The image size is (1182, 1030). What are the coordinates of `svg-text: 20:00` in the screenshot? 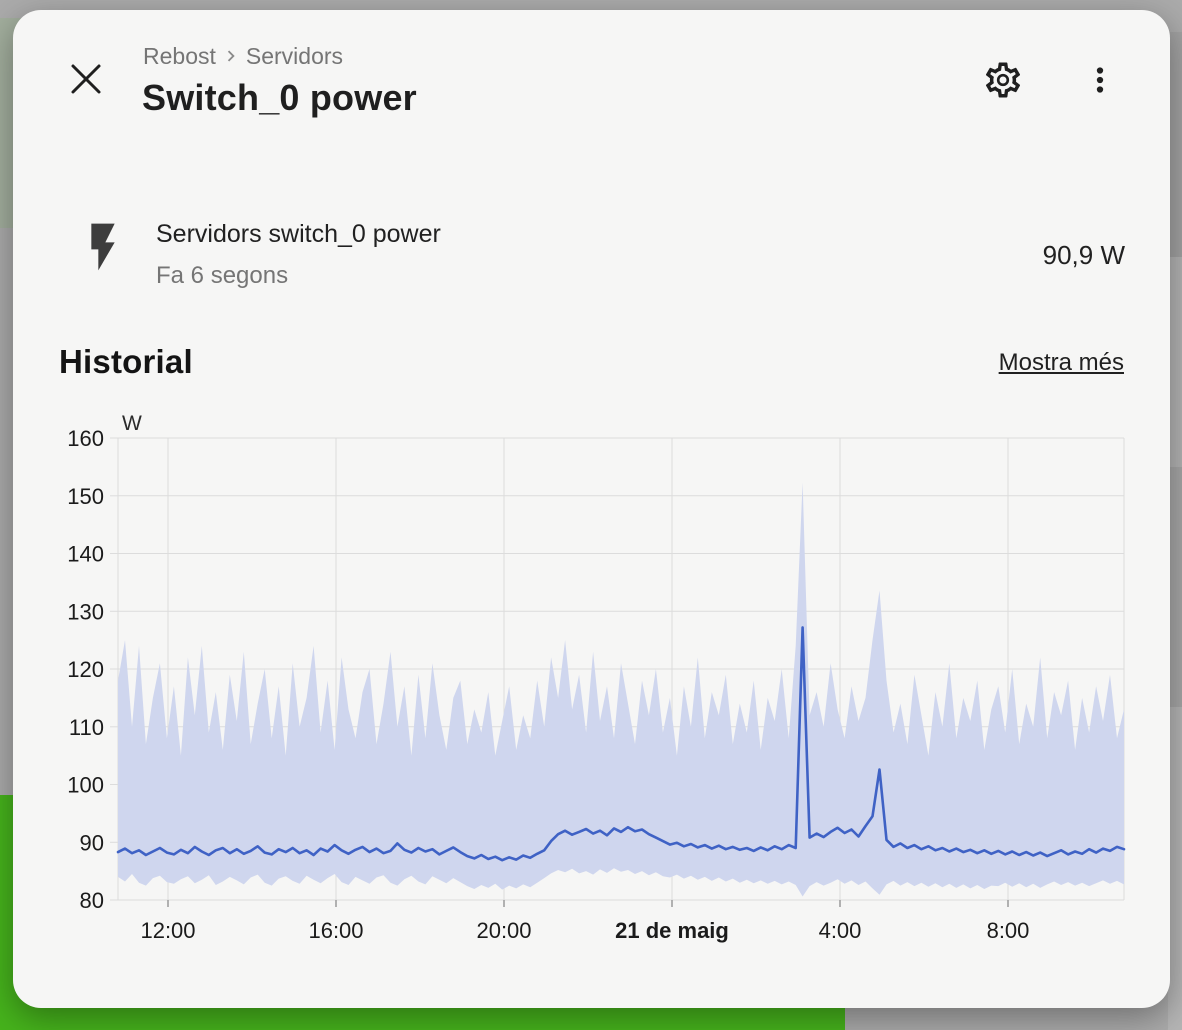 It's located at (503, 930).